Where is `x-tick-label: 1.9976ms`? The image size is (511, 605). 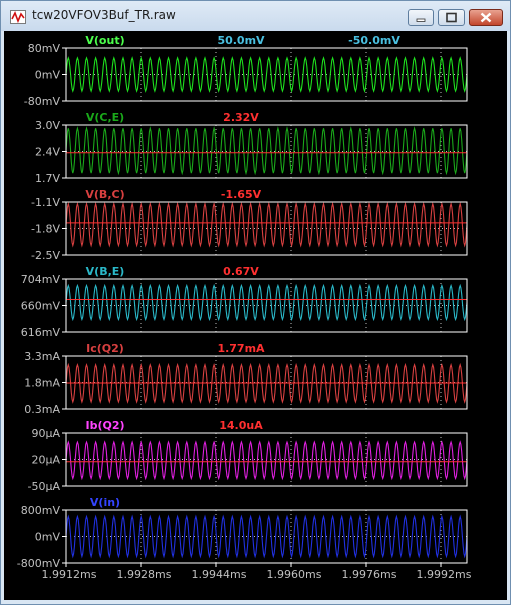 x-tick-label: 1.9976ms is located at coordinates (369, 574).